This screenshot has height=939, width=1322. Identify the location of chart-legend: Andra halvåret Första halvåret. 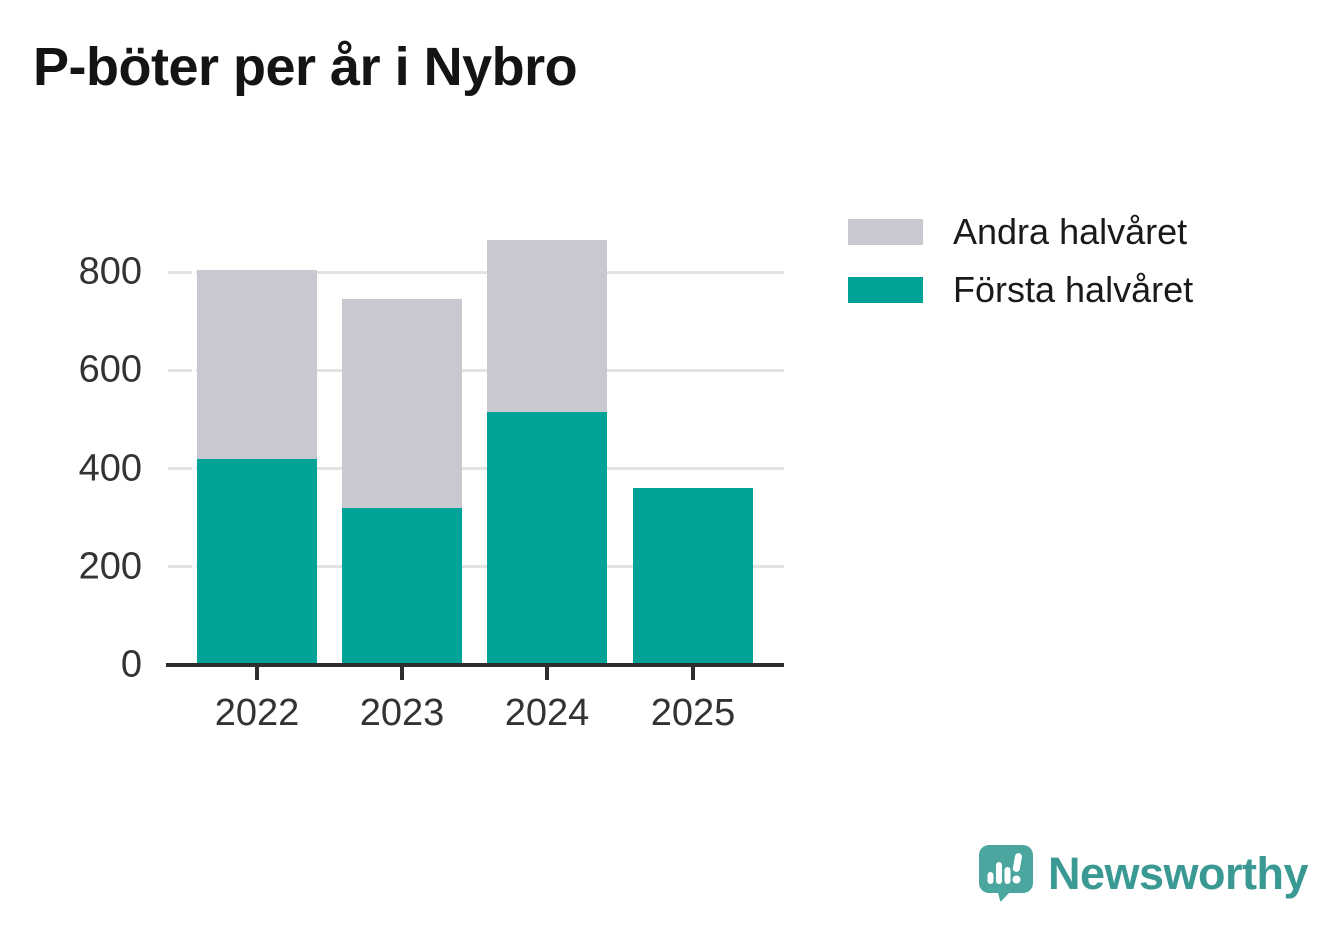
(1021, 260).